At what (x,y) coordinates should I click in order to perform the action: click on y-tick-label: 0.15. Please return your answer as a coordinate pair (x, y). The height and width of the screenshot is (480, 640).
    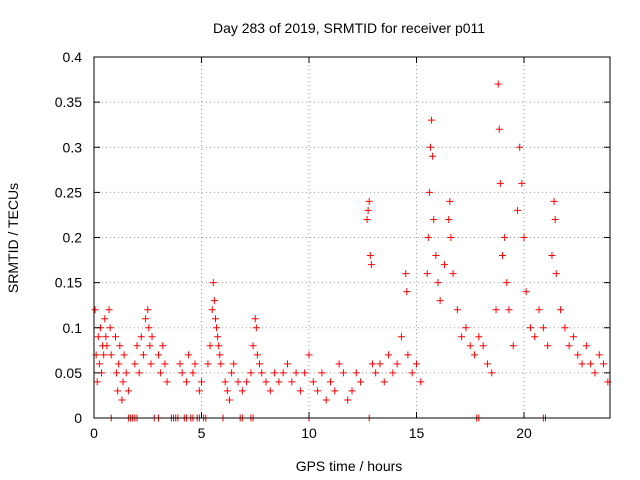
    Looking at the image, I should click on (68, 283).